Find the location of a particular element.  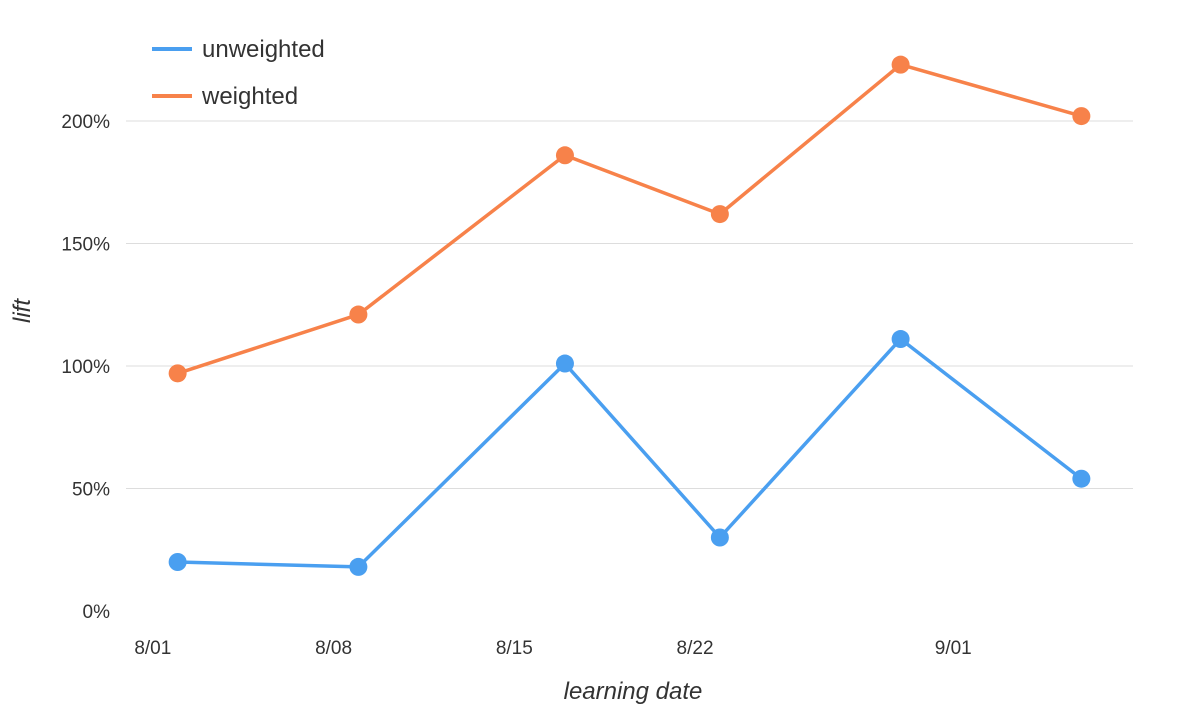

y-tick-label: 200% is located at coordinates (85, 122).